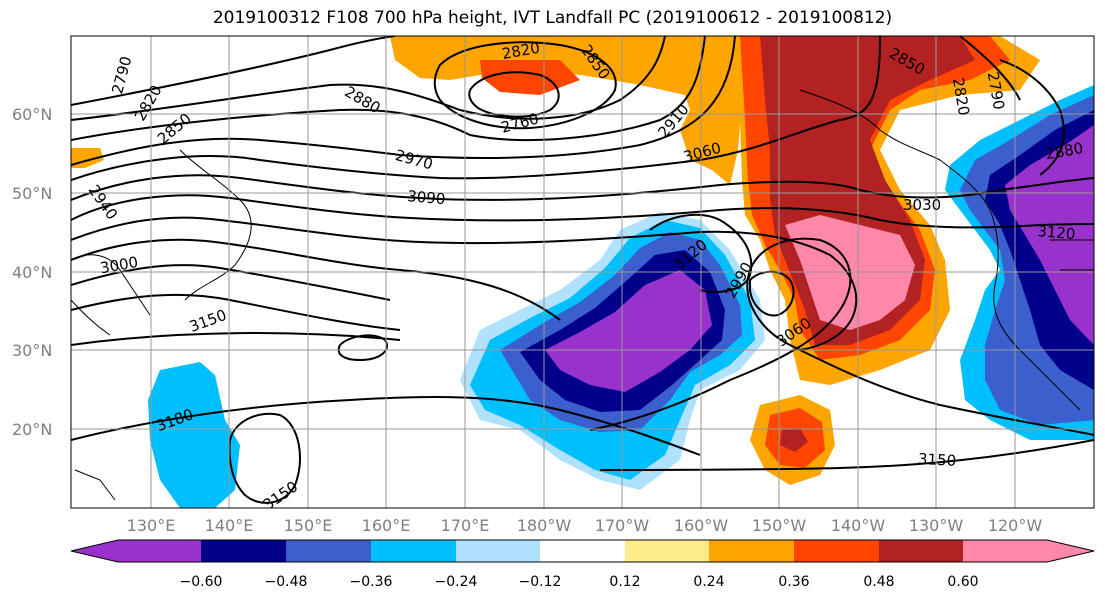 The image size is (1105, 601). What do you see at coordinates (32, 350) in the screenshot?
I see `lat-label: 30°N` at bounding box center [32, 350].